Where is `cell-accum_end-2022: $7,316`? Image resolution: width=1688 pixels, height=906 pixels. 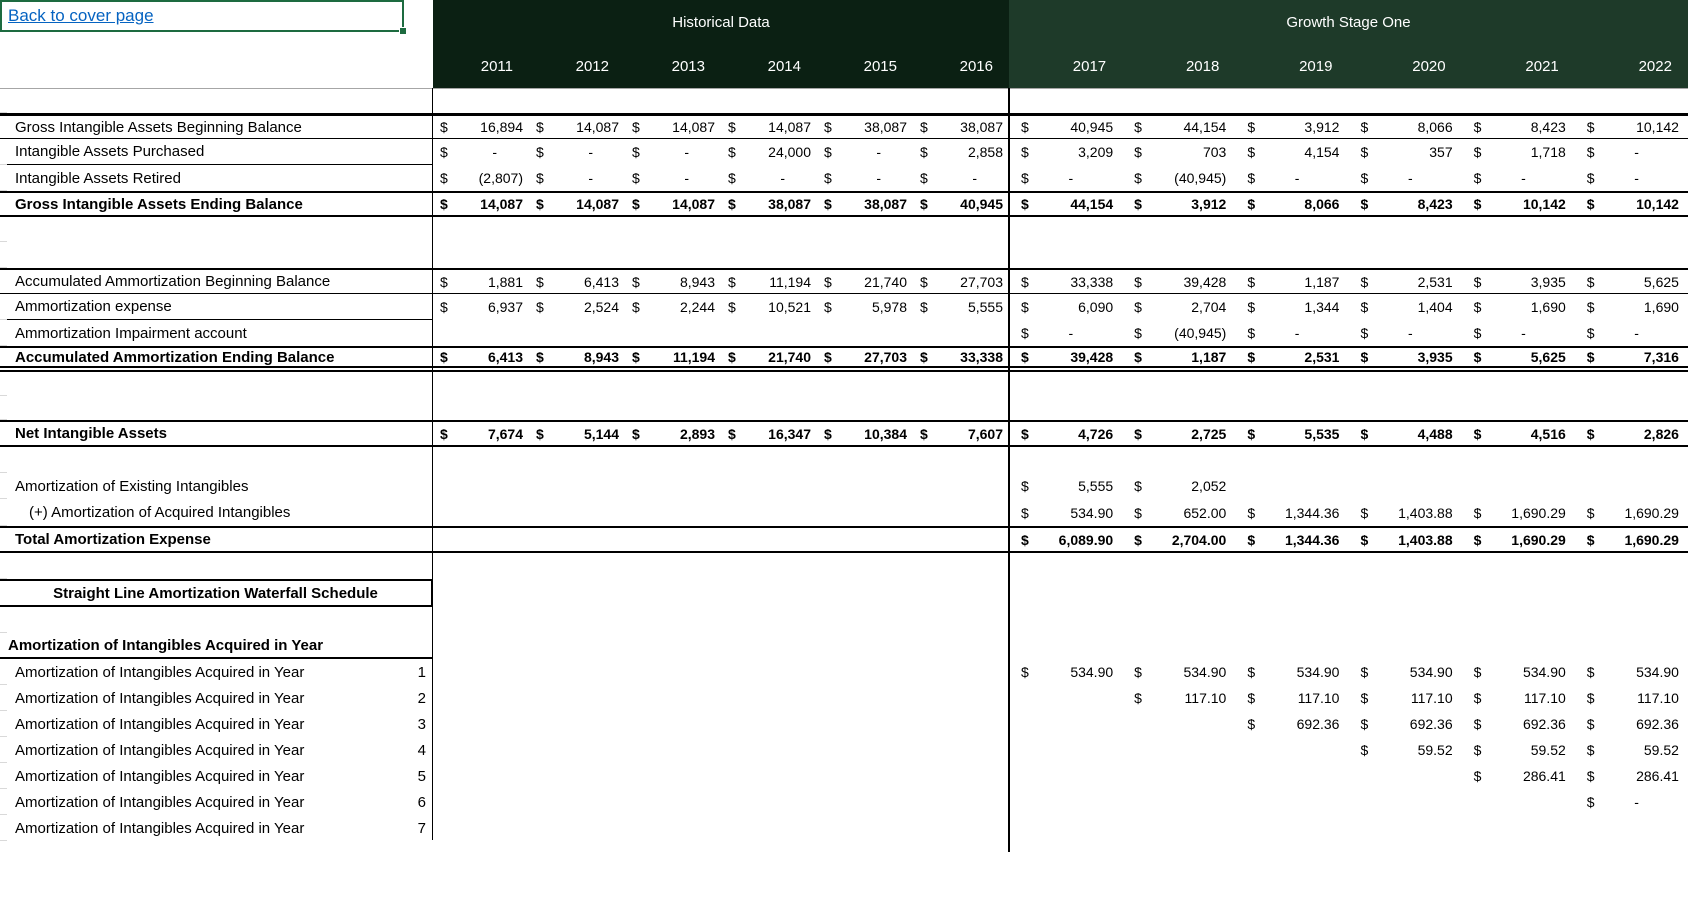
cell-accum_end-2022: $7,316 is located at coordinates (1631, 357).